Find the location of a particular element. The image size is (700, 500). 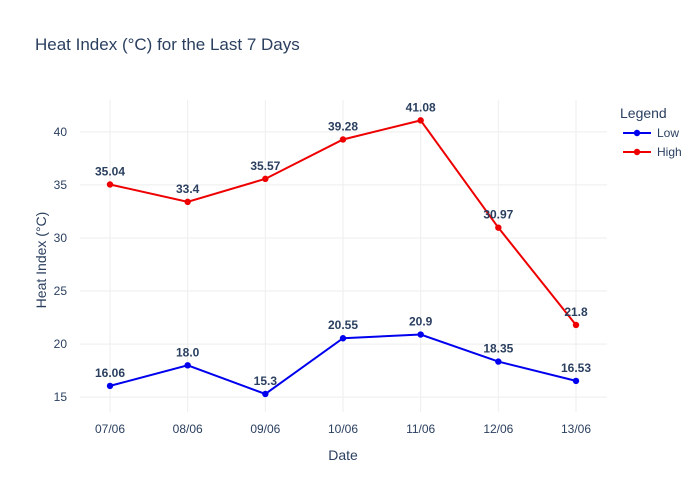

x-axis-title: Date is located at coordinates (343, 455).